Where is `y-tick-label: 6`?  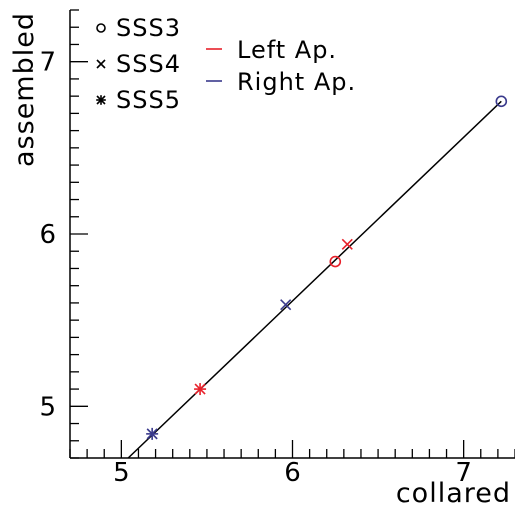 y-tick-label: 6 is located at coordinates (47, 235).